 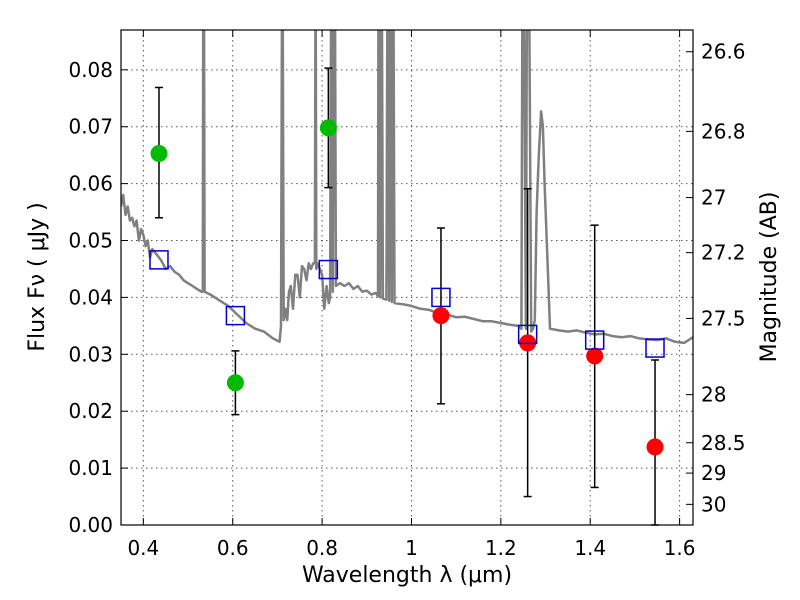 I want to click on y2-tick-label: 27.2, so click(x=723, y=253).